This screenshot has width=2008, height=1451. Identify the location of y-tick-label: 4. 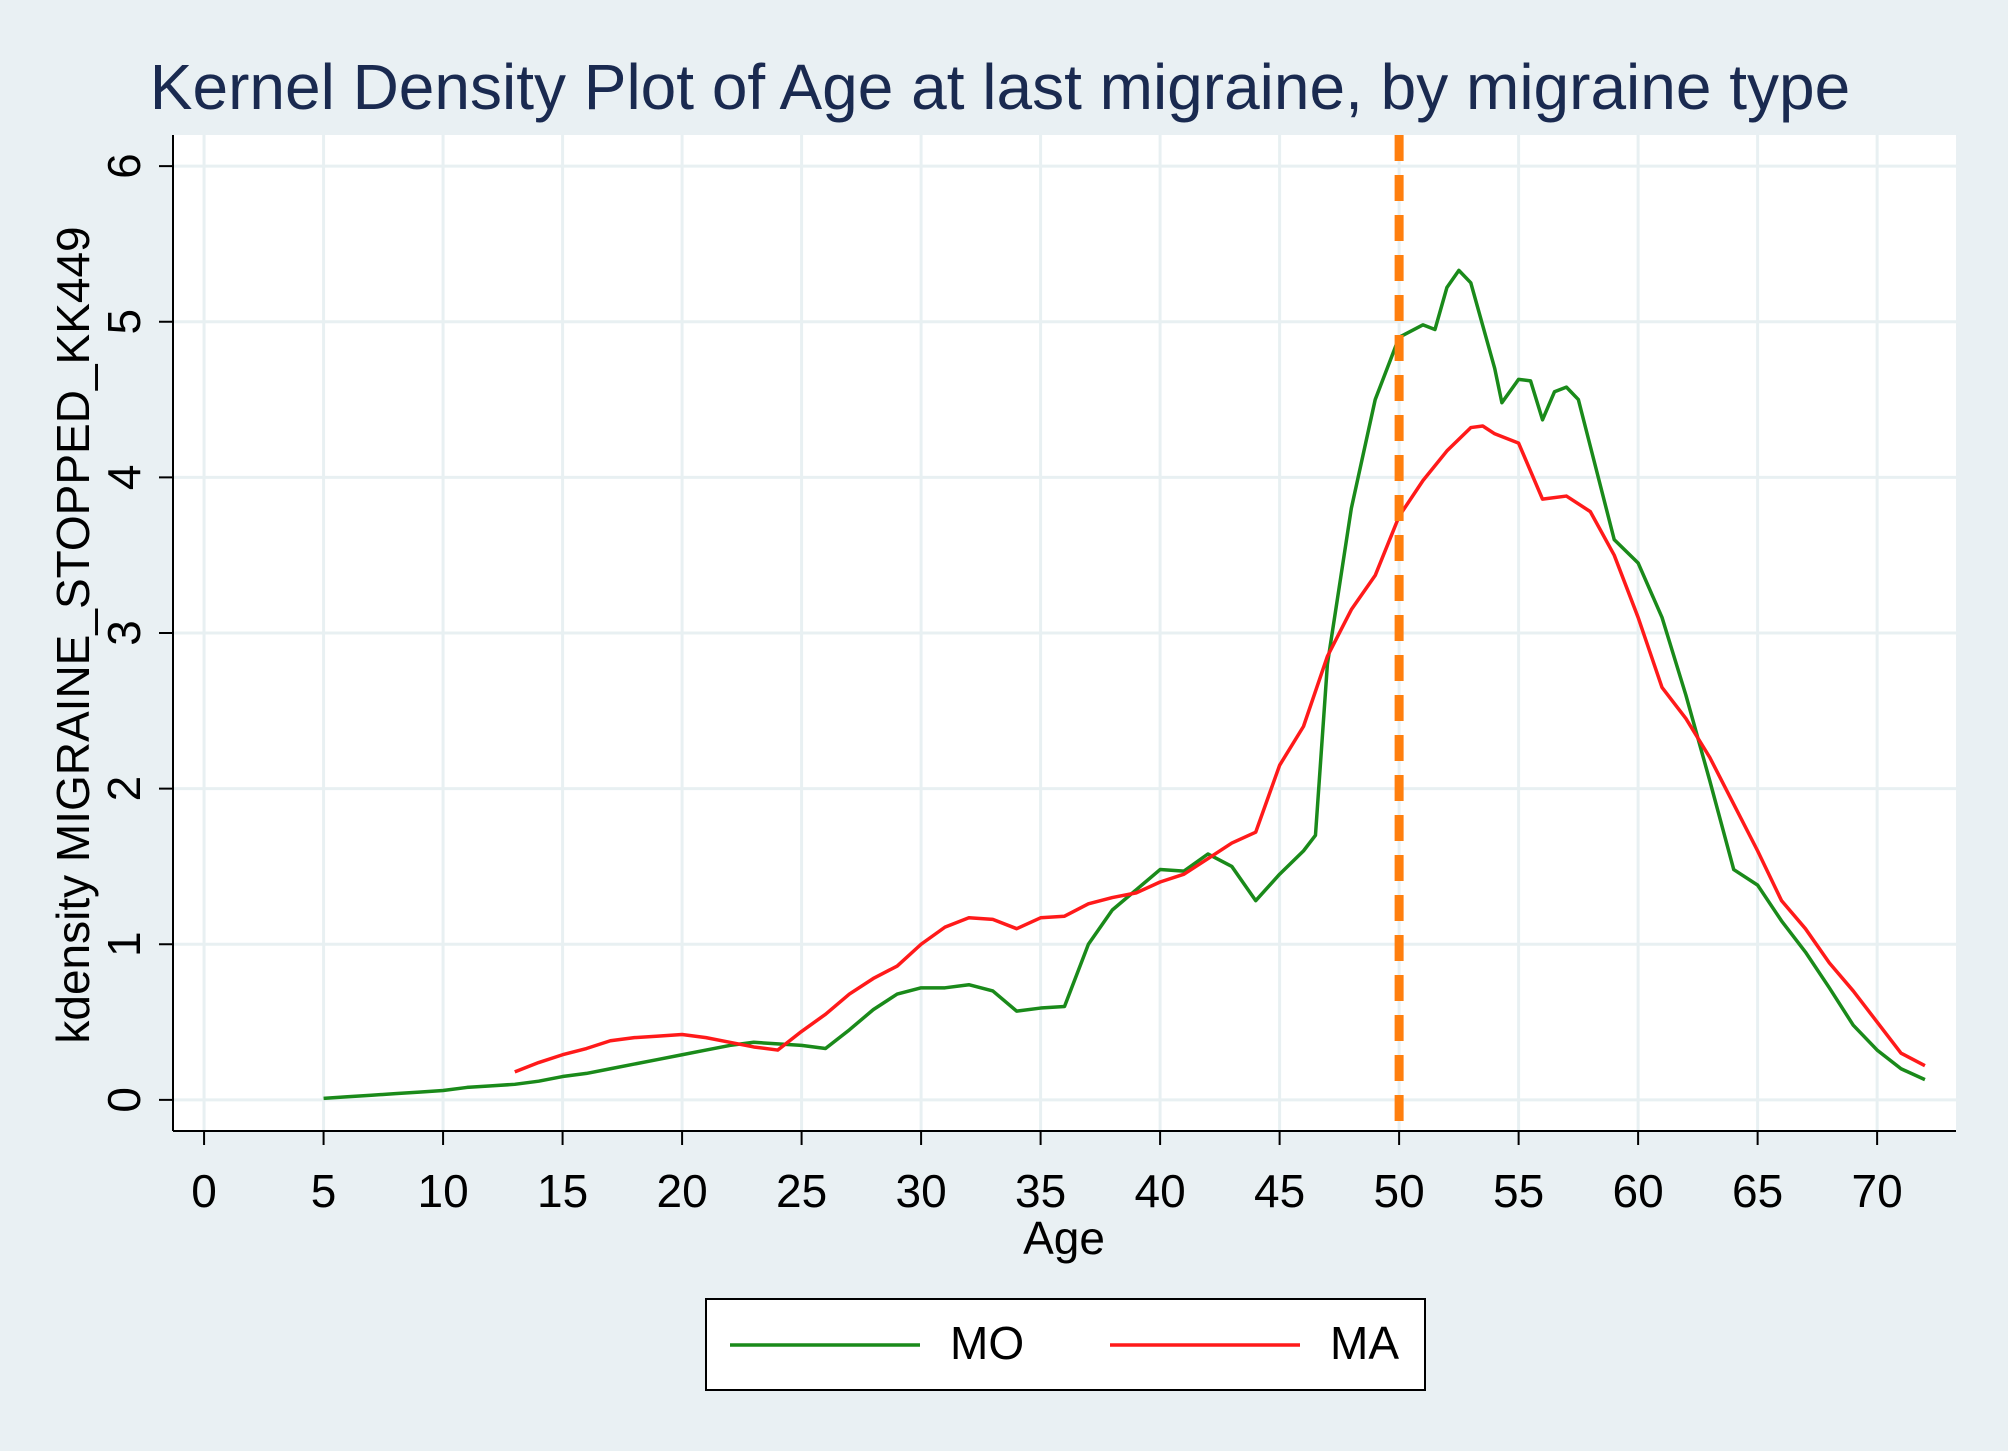
(124, 478).